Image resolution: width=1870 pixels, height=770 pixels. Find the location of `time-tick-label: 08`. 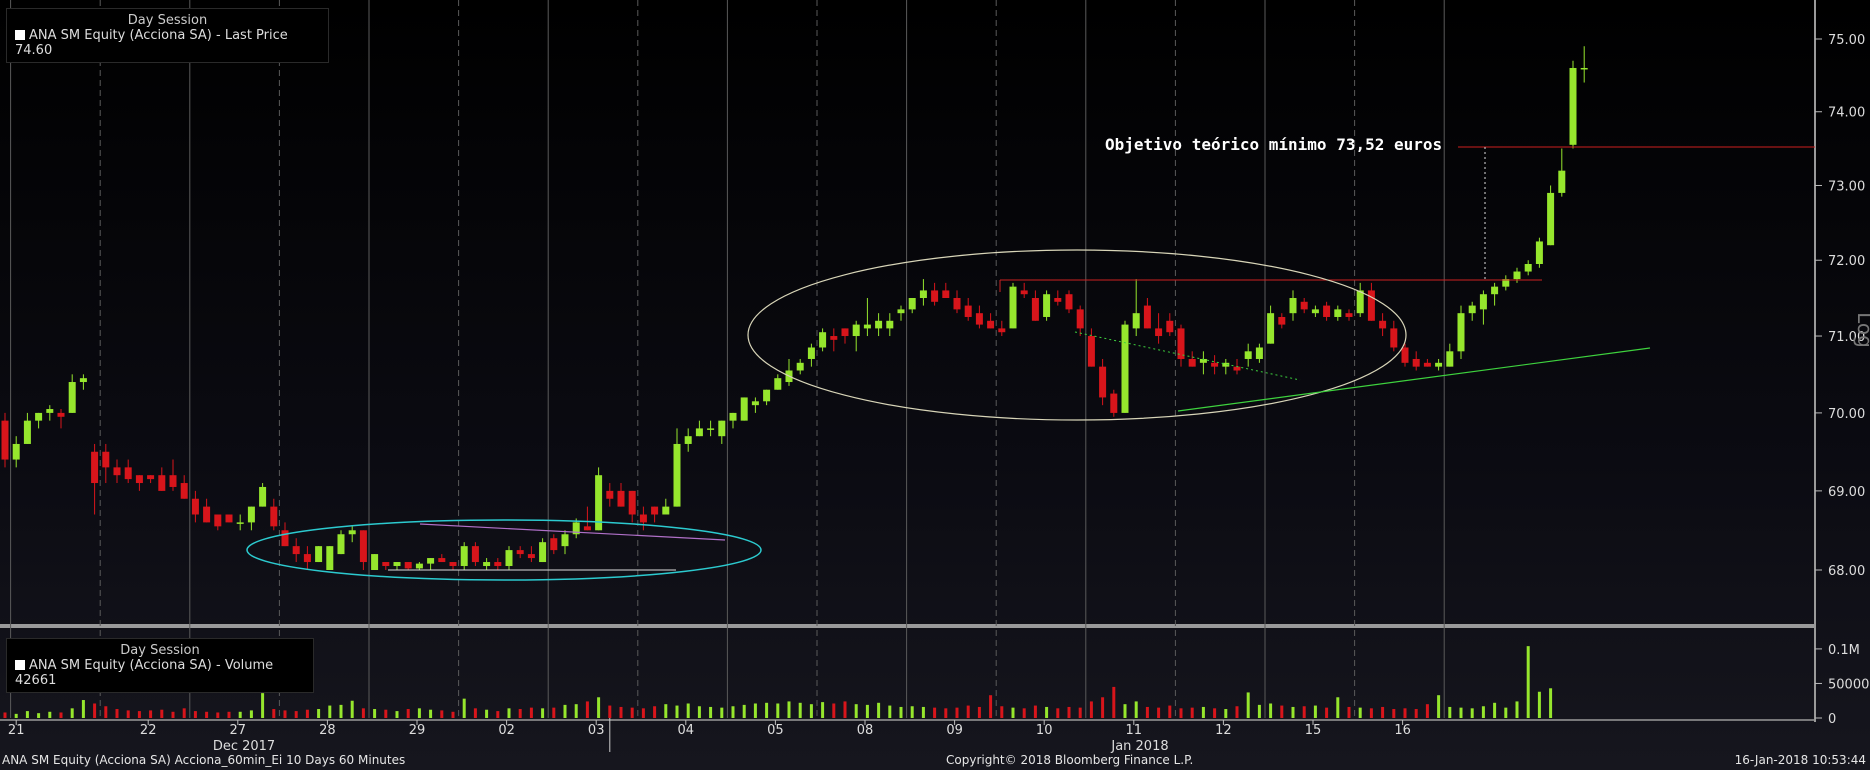

time-tick-label: 08 is located at coordinates (865, 730).